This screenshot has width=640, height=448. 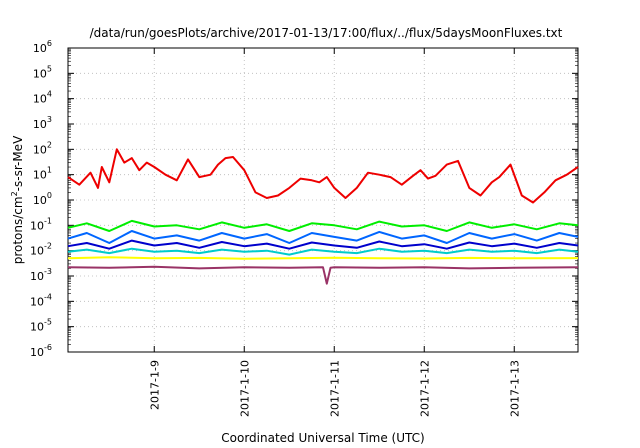 I want to click on y-tick-exp: -2, so click(x=48, y=246).